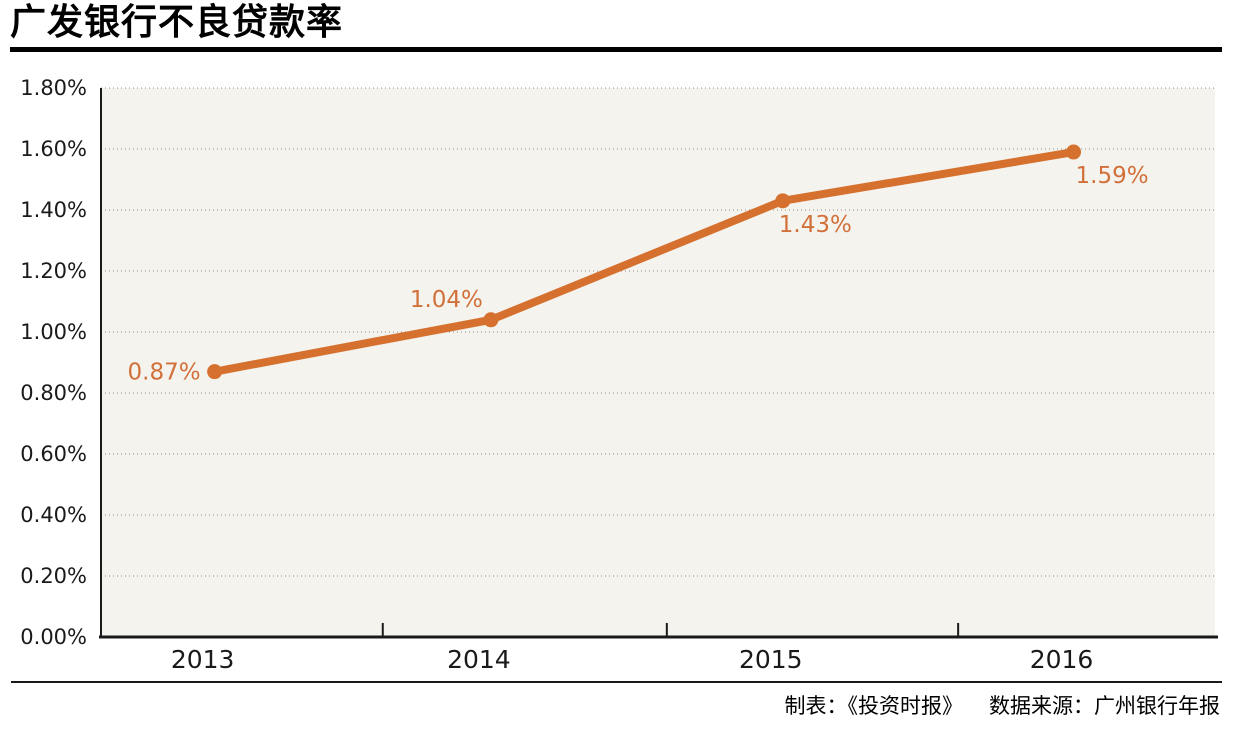 This screenshot has height=736, width=1234. What do you see at coordinates (771, 659) in the screenshot?
I see `x-tick-label: 2015` at bounding box center [771, 659].